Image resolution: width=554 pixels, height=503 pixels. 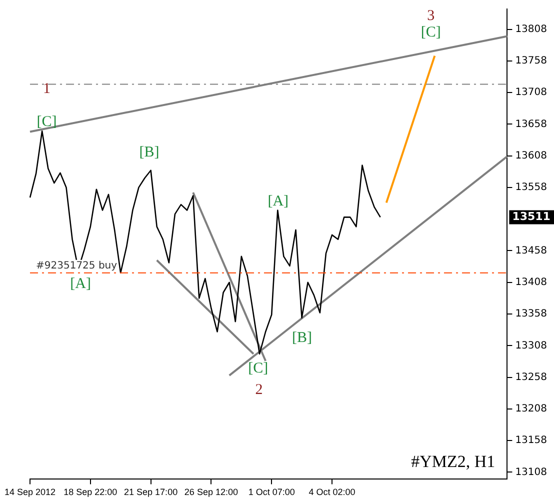 What do you see at coordinates (531, 60) in the screenshot?
I see `y-tick-label: 13758` at bounding box center [531, 60].